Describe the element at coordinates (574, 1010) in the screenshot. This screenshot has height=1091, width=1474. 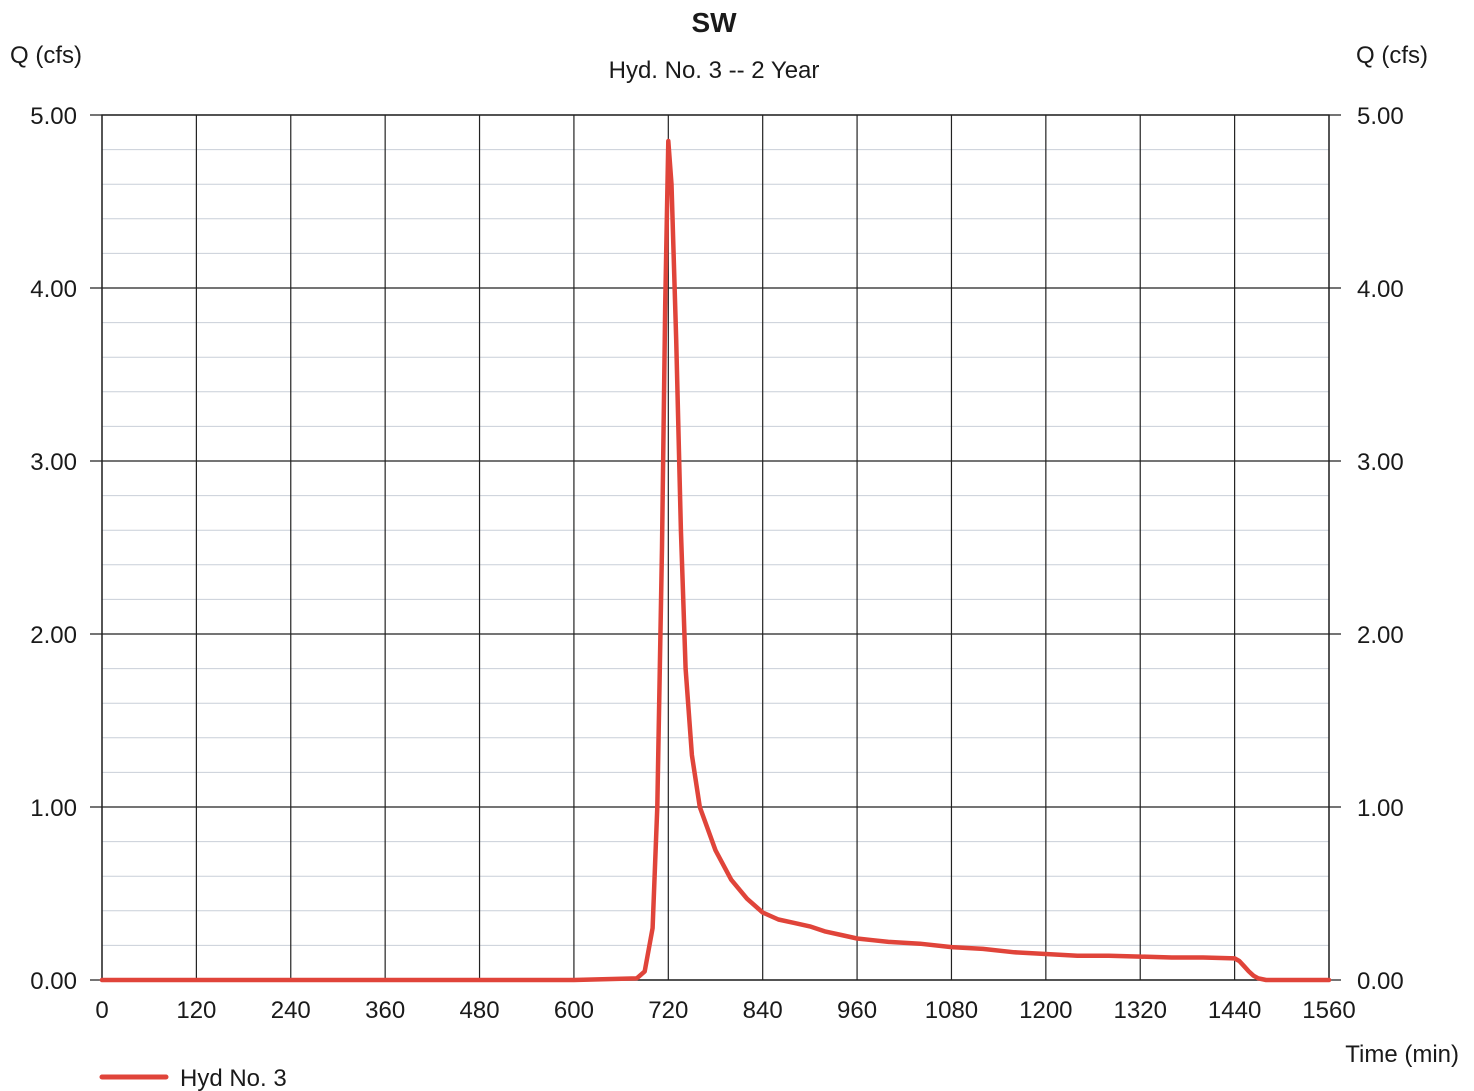
I see `x-tick-label: 600` at that location.